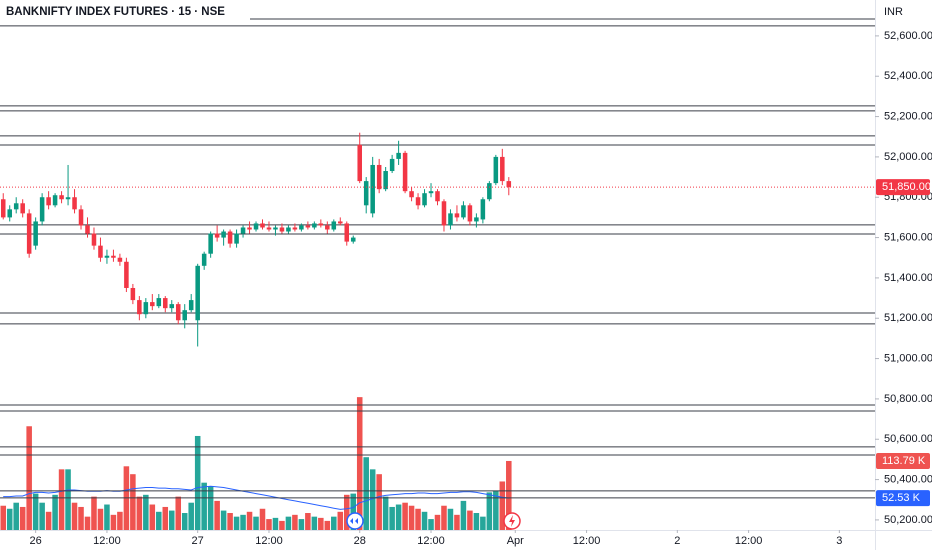 Image resolution: width=932 pixels, height=550 pixels. I want to click on y-tick-label: 50,800.00, so click(908, 399).